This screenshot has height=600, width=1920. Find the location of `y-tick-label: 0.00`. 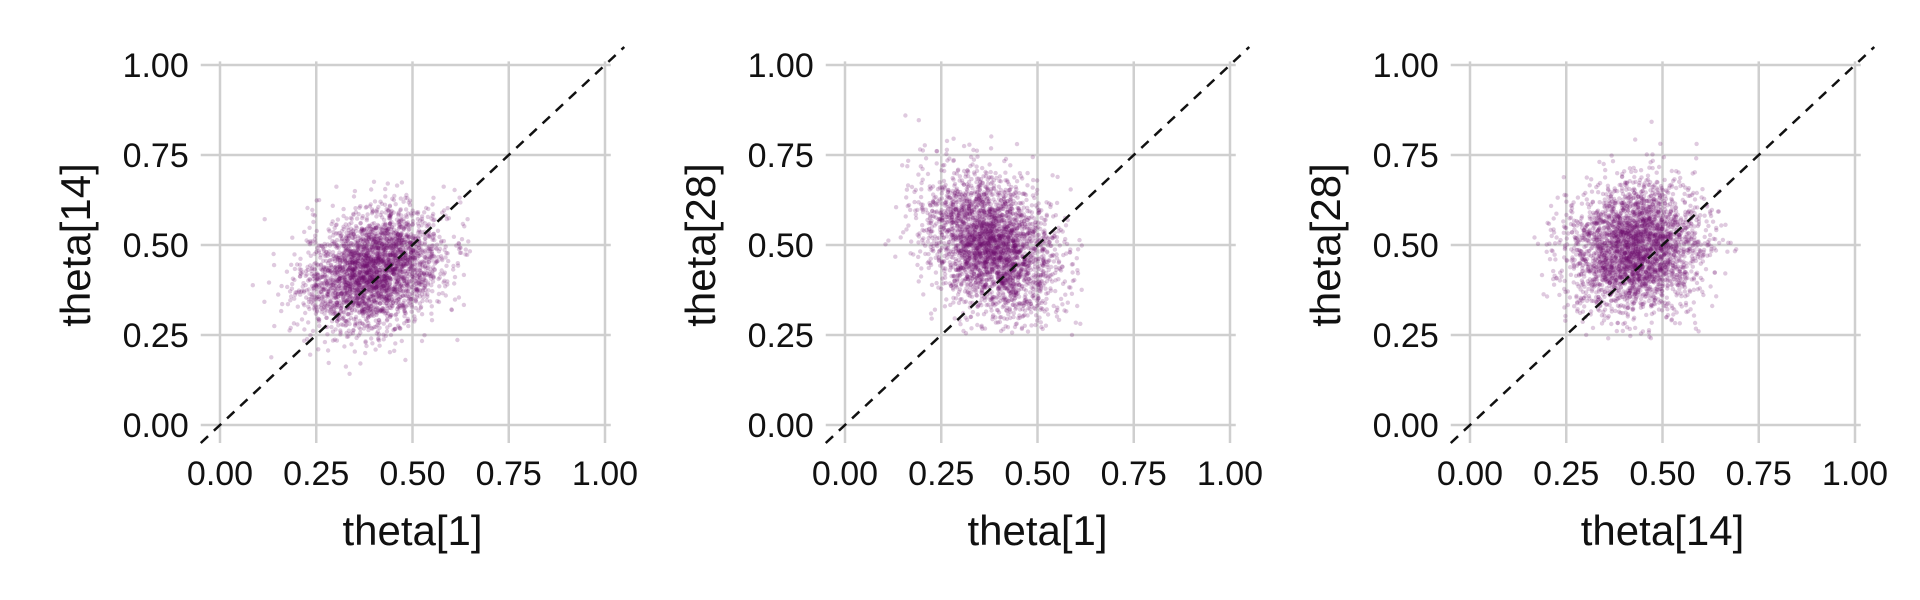

y-tick-label: 0.00 is located at coordinates (156, 426).